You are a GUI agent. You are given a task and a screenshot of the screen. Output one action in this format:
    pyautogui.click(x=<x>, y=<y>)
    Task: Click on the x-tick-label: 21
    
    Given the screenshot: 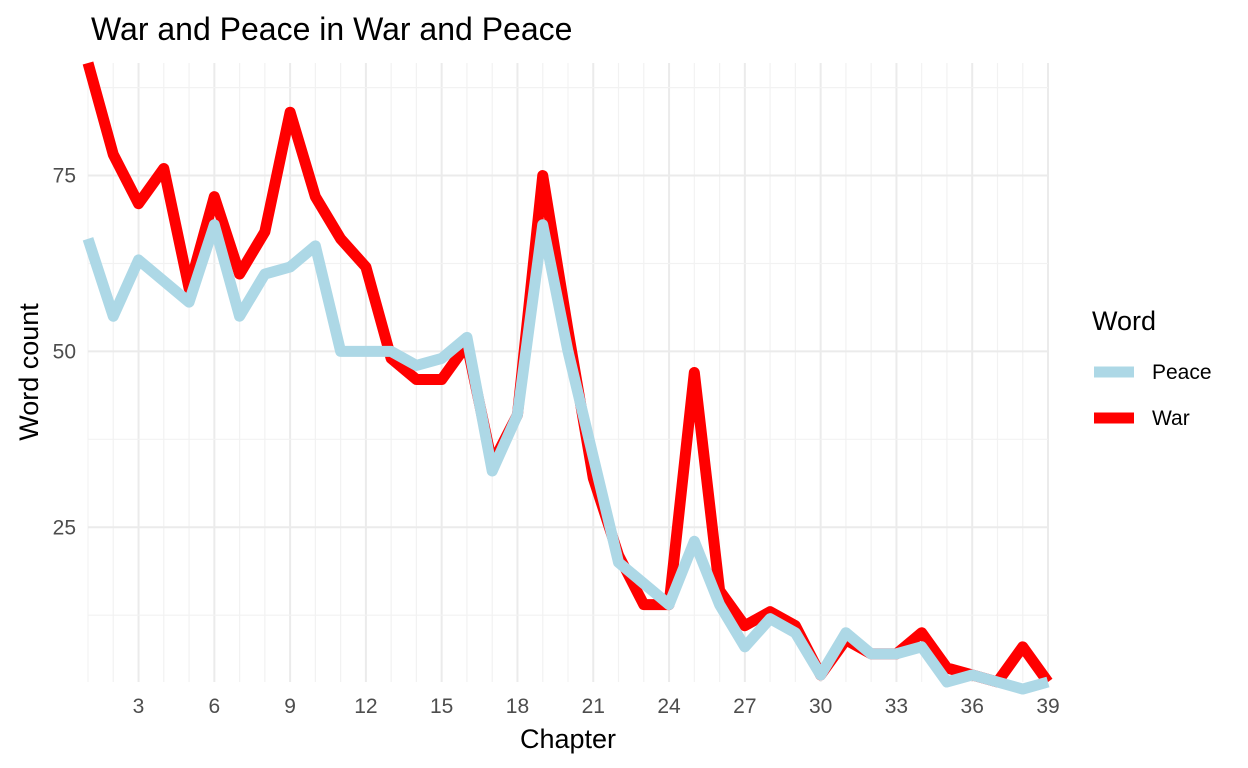 What is the action you would take?
    pyautogui.click(x=593, y=706)
    